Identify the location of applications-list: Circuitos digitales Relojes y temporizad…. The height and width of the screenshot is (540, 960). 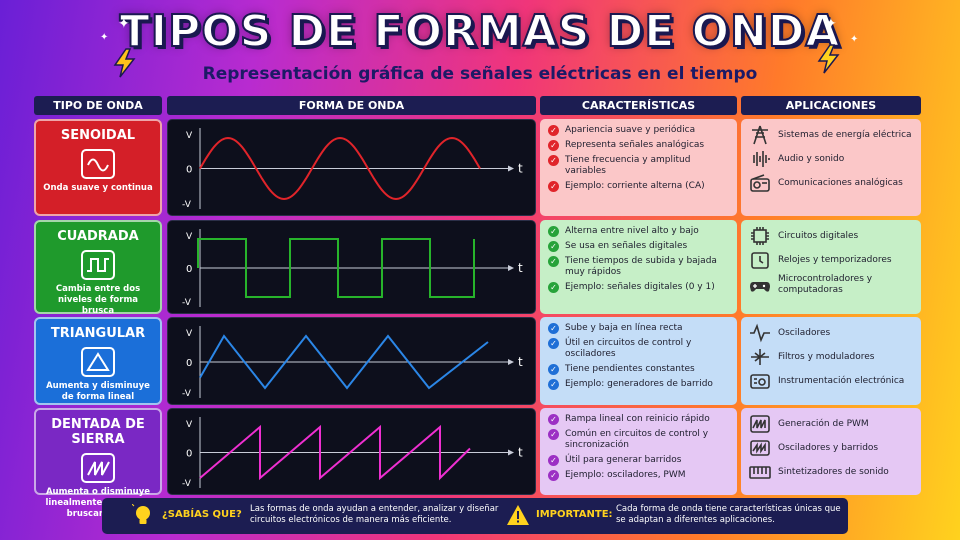
(831, 267).